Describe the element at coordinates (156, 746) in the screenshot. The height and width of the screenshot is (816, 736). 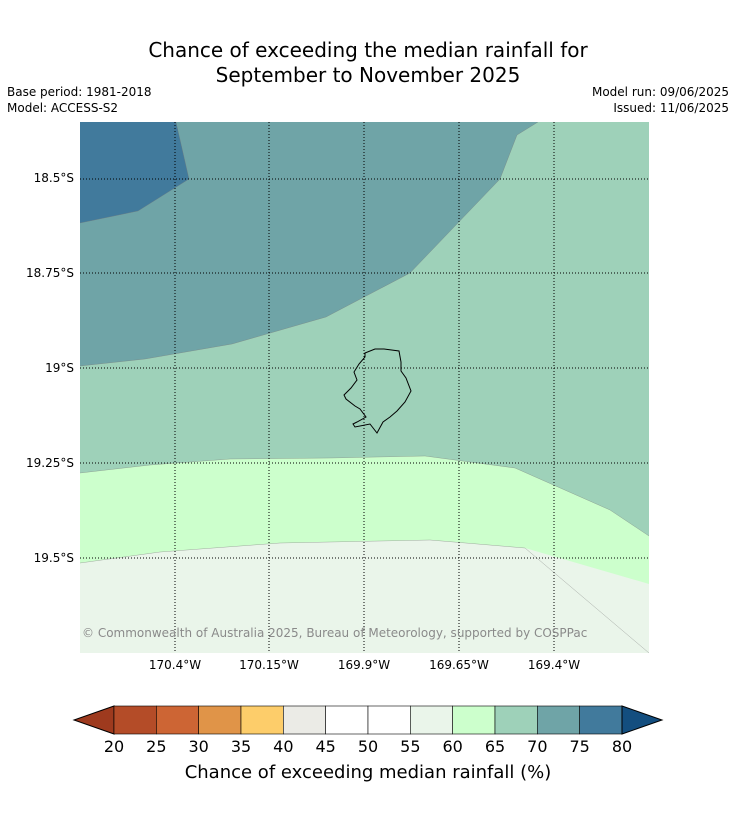
I see `colorbar-tick-25: 25` at that location.